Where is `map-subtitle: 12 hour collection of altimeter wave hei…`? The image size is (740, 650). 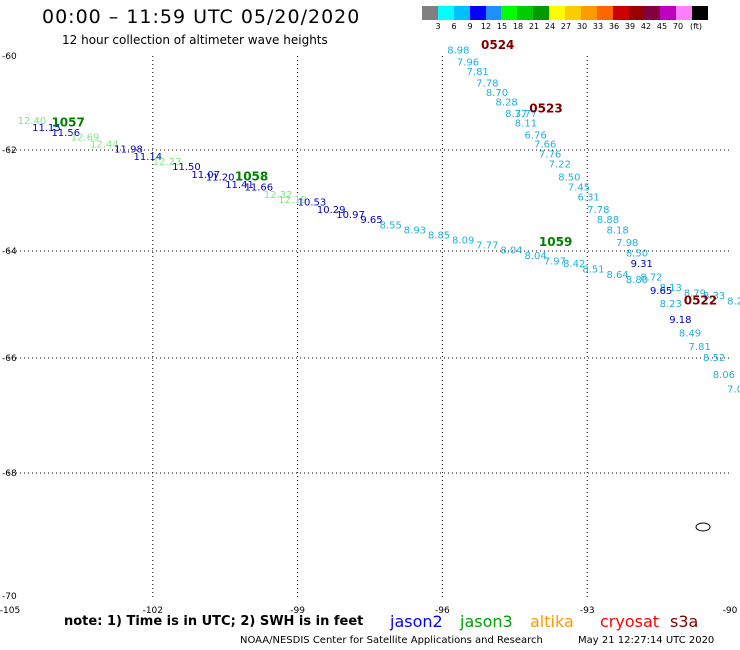
map-subtitle: 12 hour collection of altimeter wave hei… is located at coordinates (195, 40).